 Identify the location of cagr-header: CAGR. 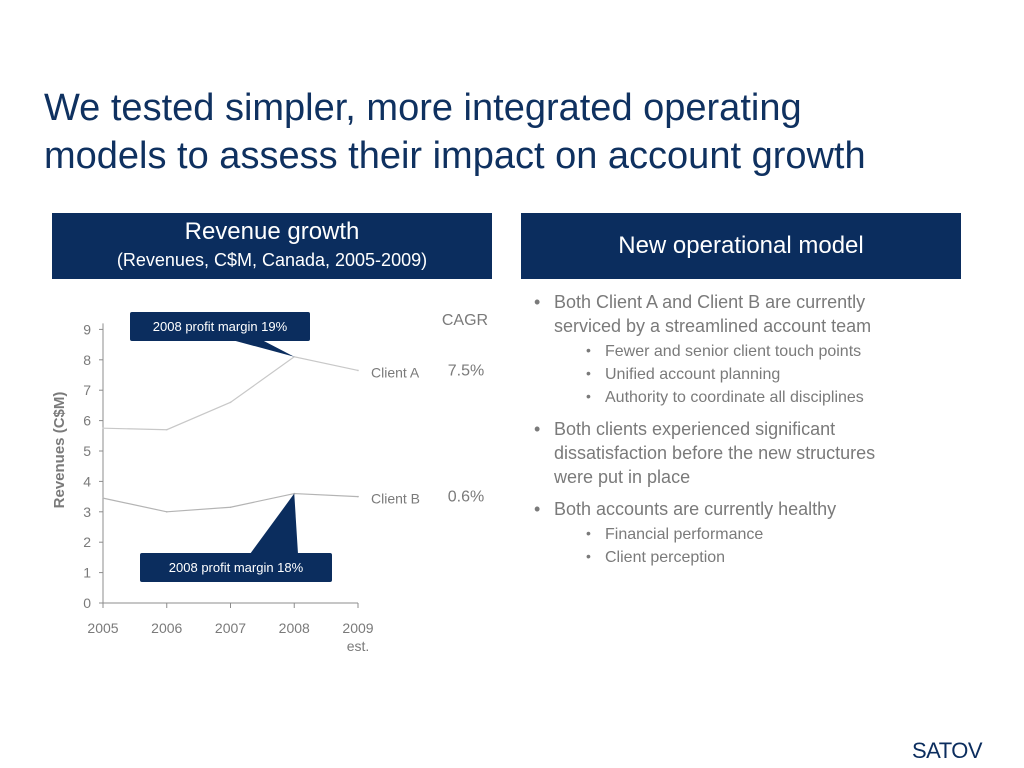
(465, 320).